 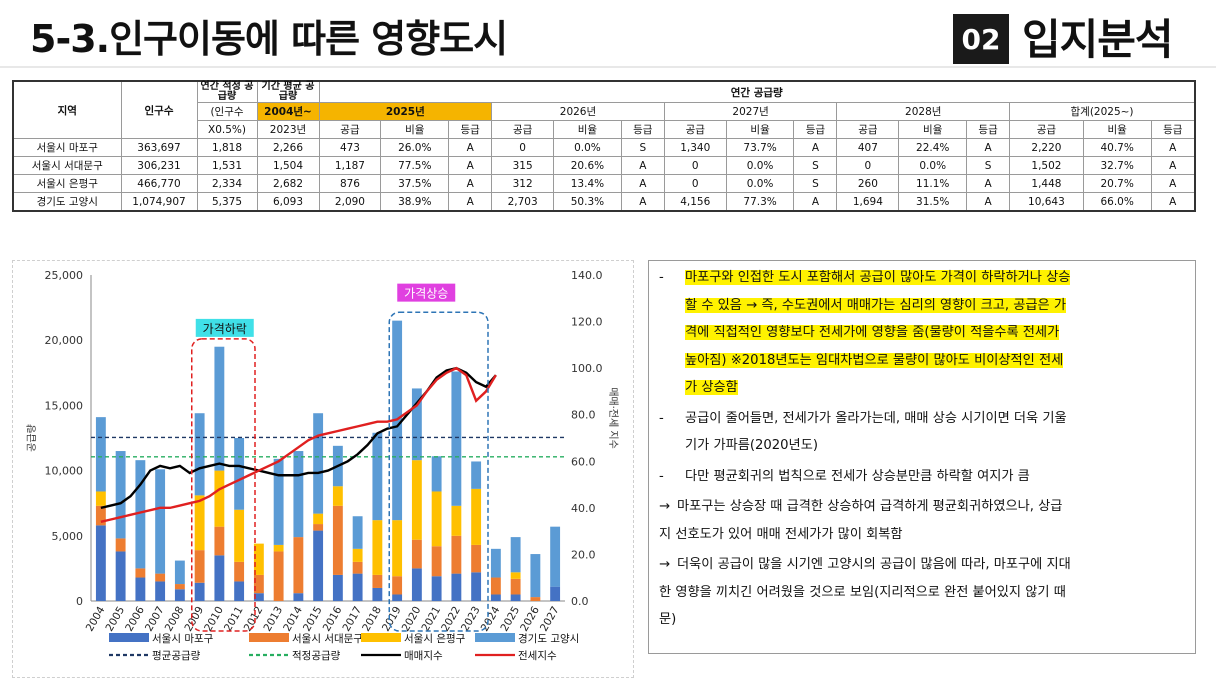 What do you see at coordinates (423, 656) in the screenshot?
I see `legend-label: 매매지수` at bounding box center [423, 656].